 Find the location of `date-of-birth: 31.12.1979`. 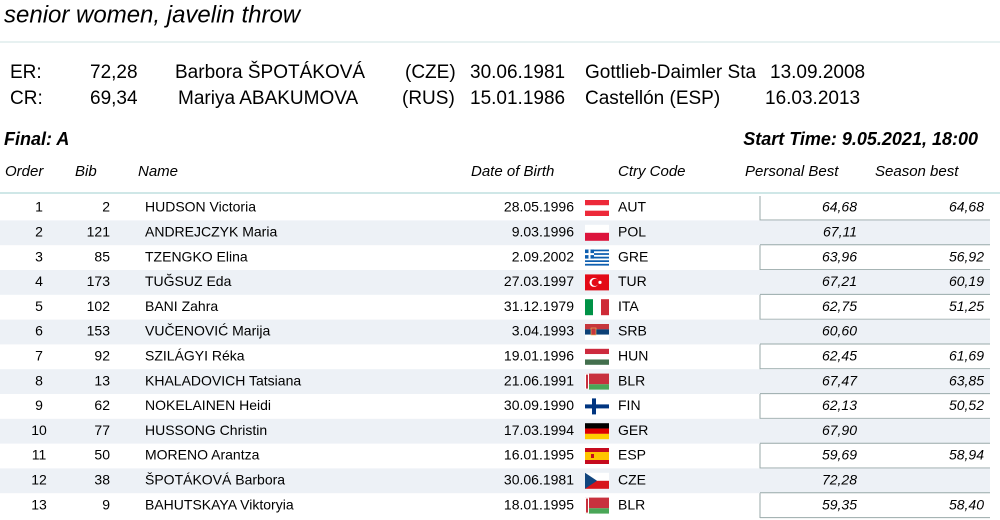

date-of-birth: 31.12.1979 is located at coordinates (539, 306).